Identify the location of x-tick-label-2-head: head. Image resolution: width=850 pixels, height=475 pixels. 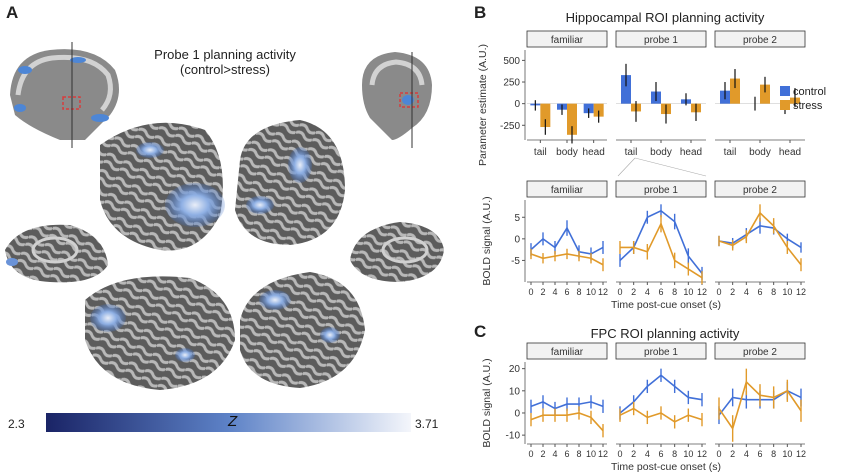
(790, 152).